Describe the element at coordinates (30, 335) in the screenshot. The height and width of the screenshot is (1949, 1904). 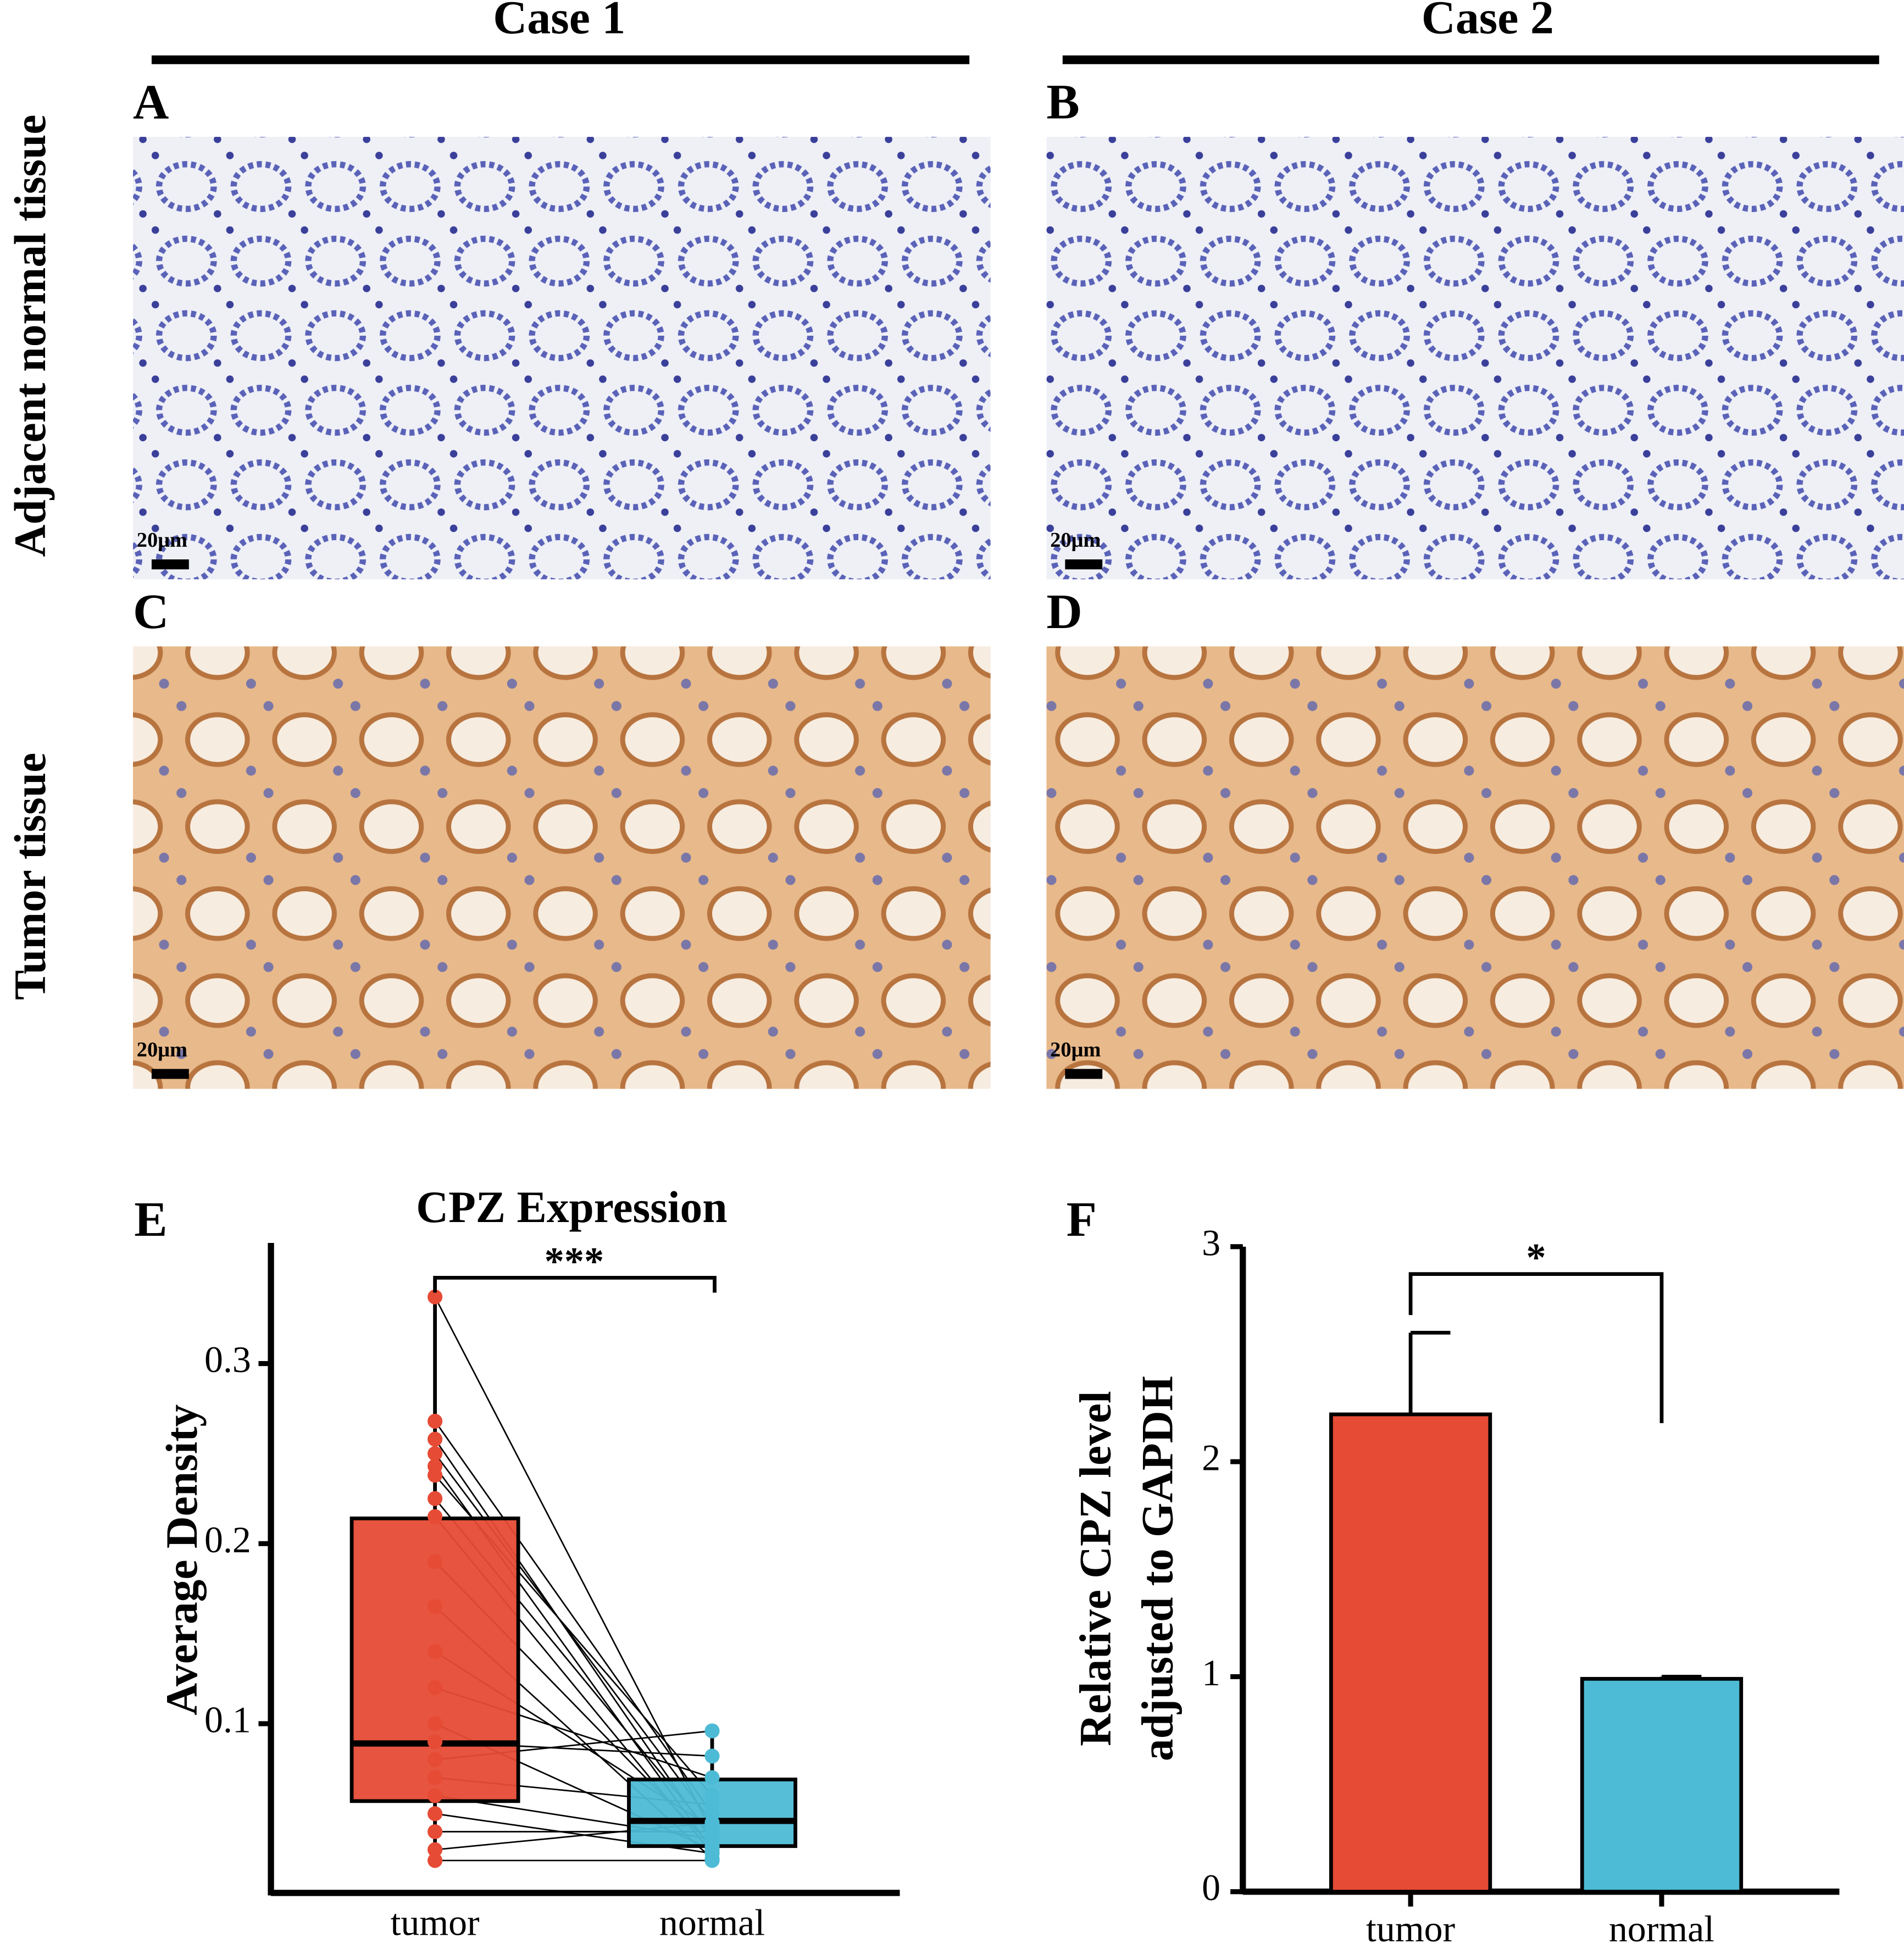
I see `row-title: Adjacent normal tissue` at that location.